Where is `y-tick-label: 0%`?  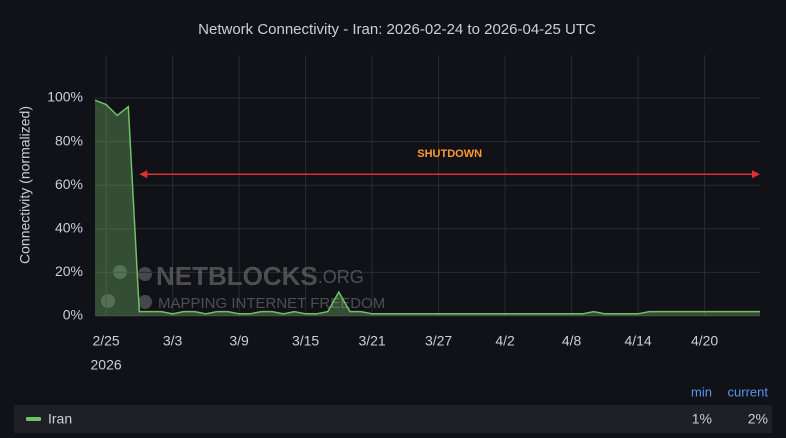
y-tick-label: 0% is located at coordinates (73, 315).